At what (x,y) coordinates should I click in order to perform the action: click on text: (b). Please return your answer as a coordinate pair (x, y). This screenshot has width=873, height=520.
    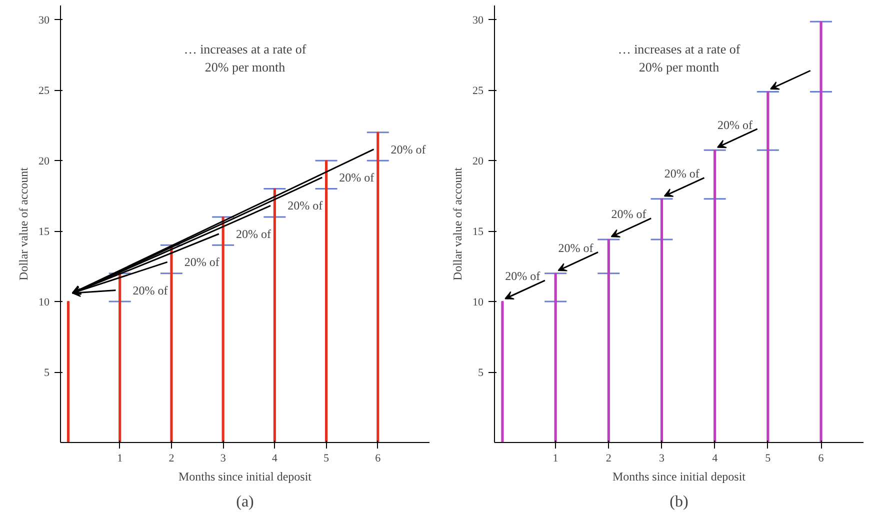
    Looking at the image, I should click on (679, 502).